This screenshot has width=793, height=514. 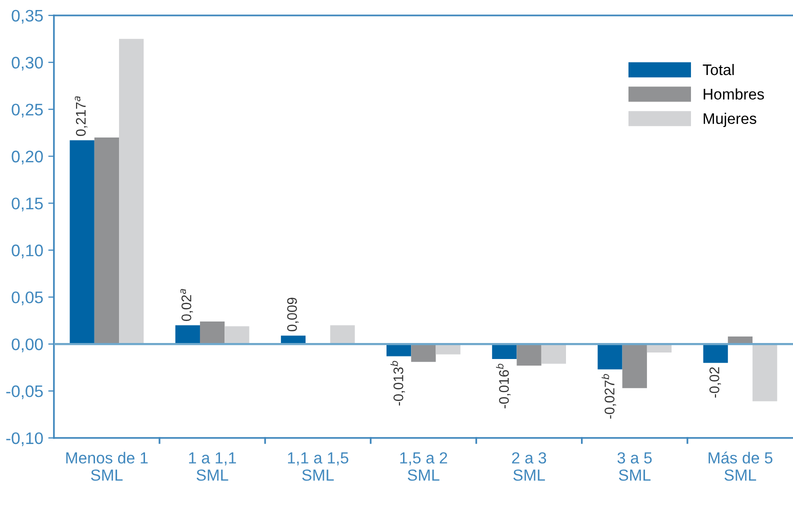 I want to click on data-label: 0,217$^{a}$, so click(x=81, y=116).